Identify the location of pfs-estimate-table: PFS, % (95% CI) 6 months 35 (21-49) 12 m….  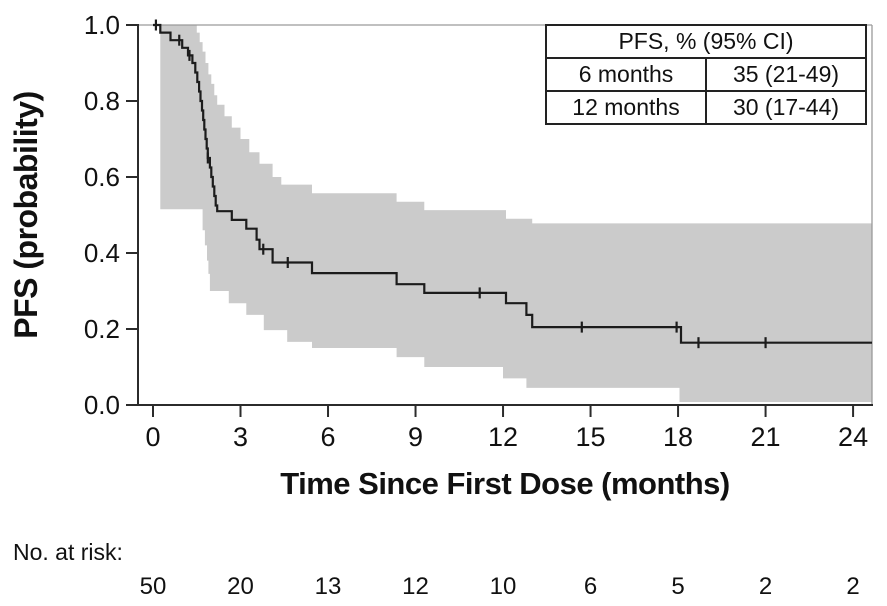
(706, 74).